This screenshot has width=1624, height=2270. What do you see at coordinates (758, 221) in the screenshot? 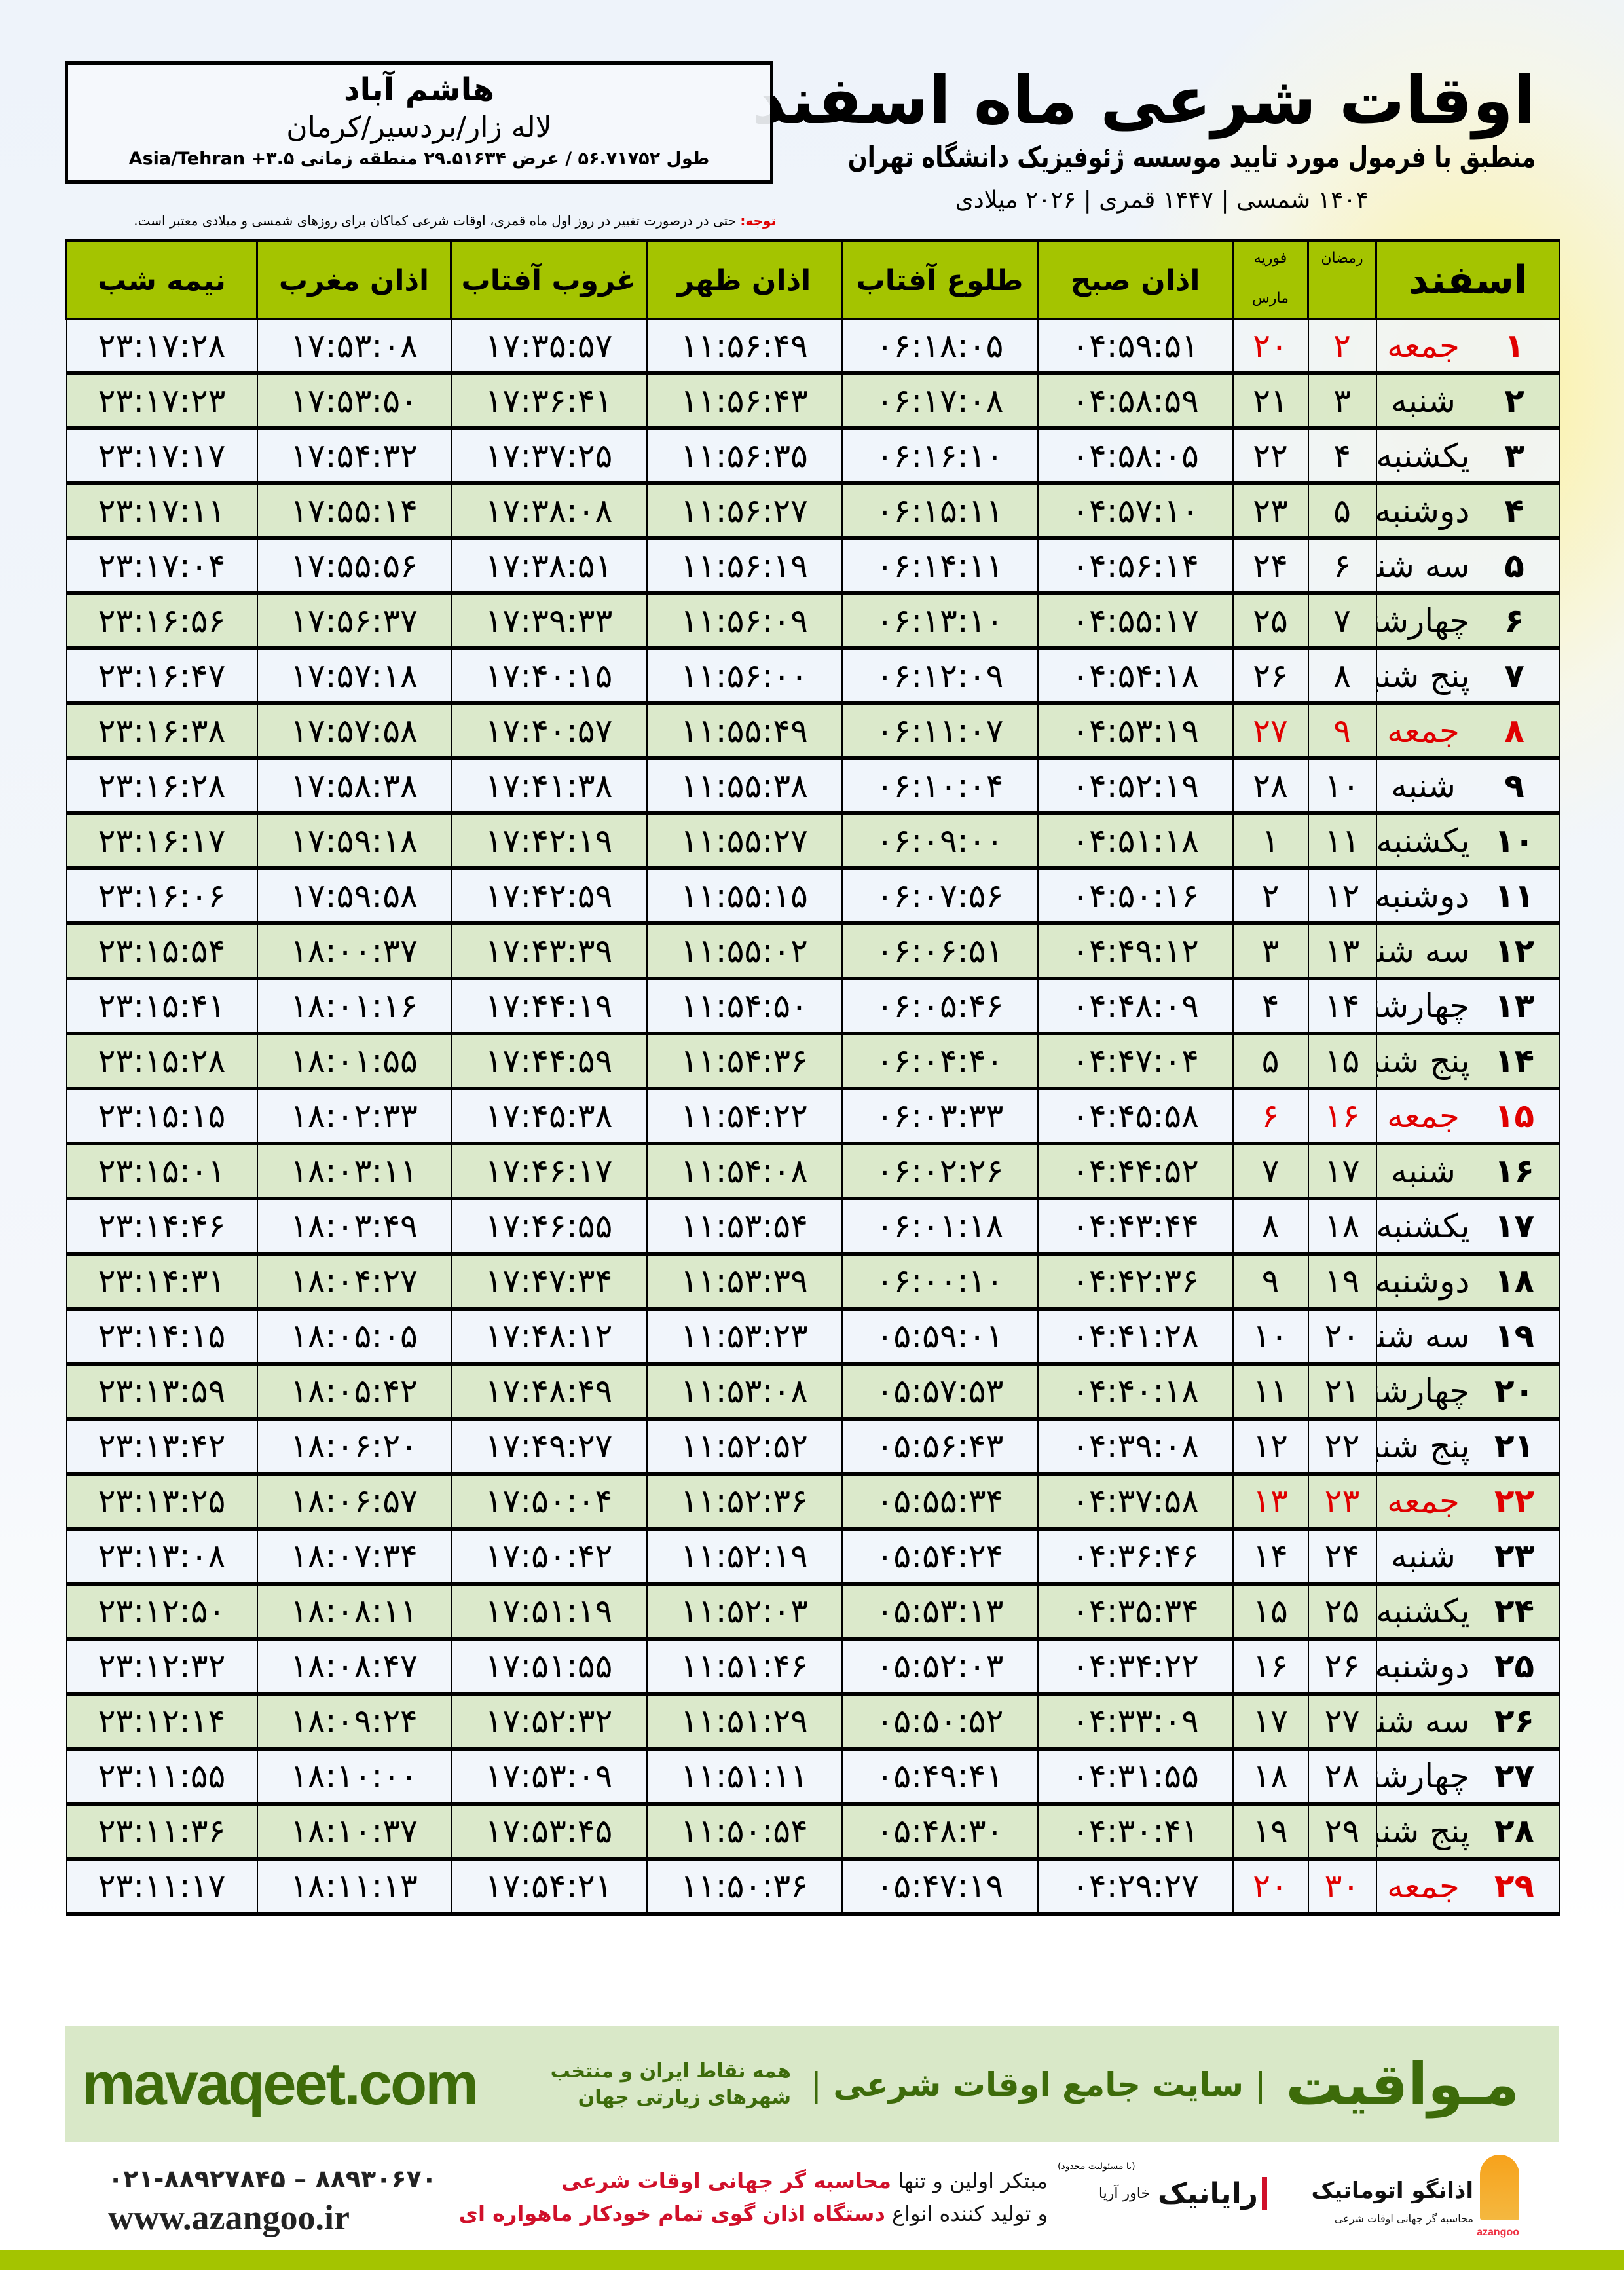
I see `notice-label: توجه:` at bounding box center [758, 221].